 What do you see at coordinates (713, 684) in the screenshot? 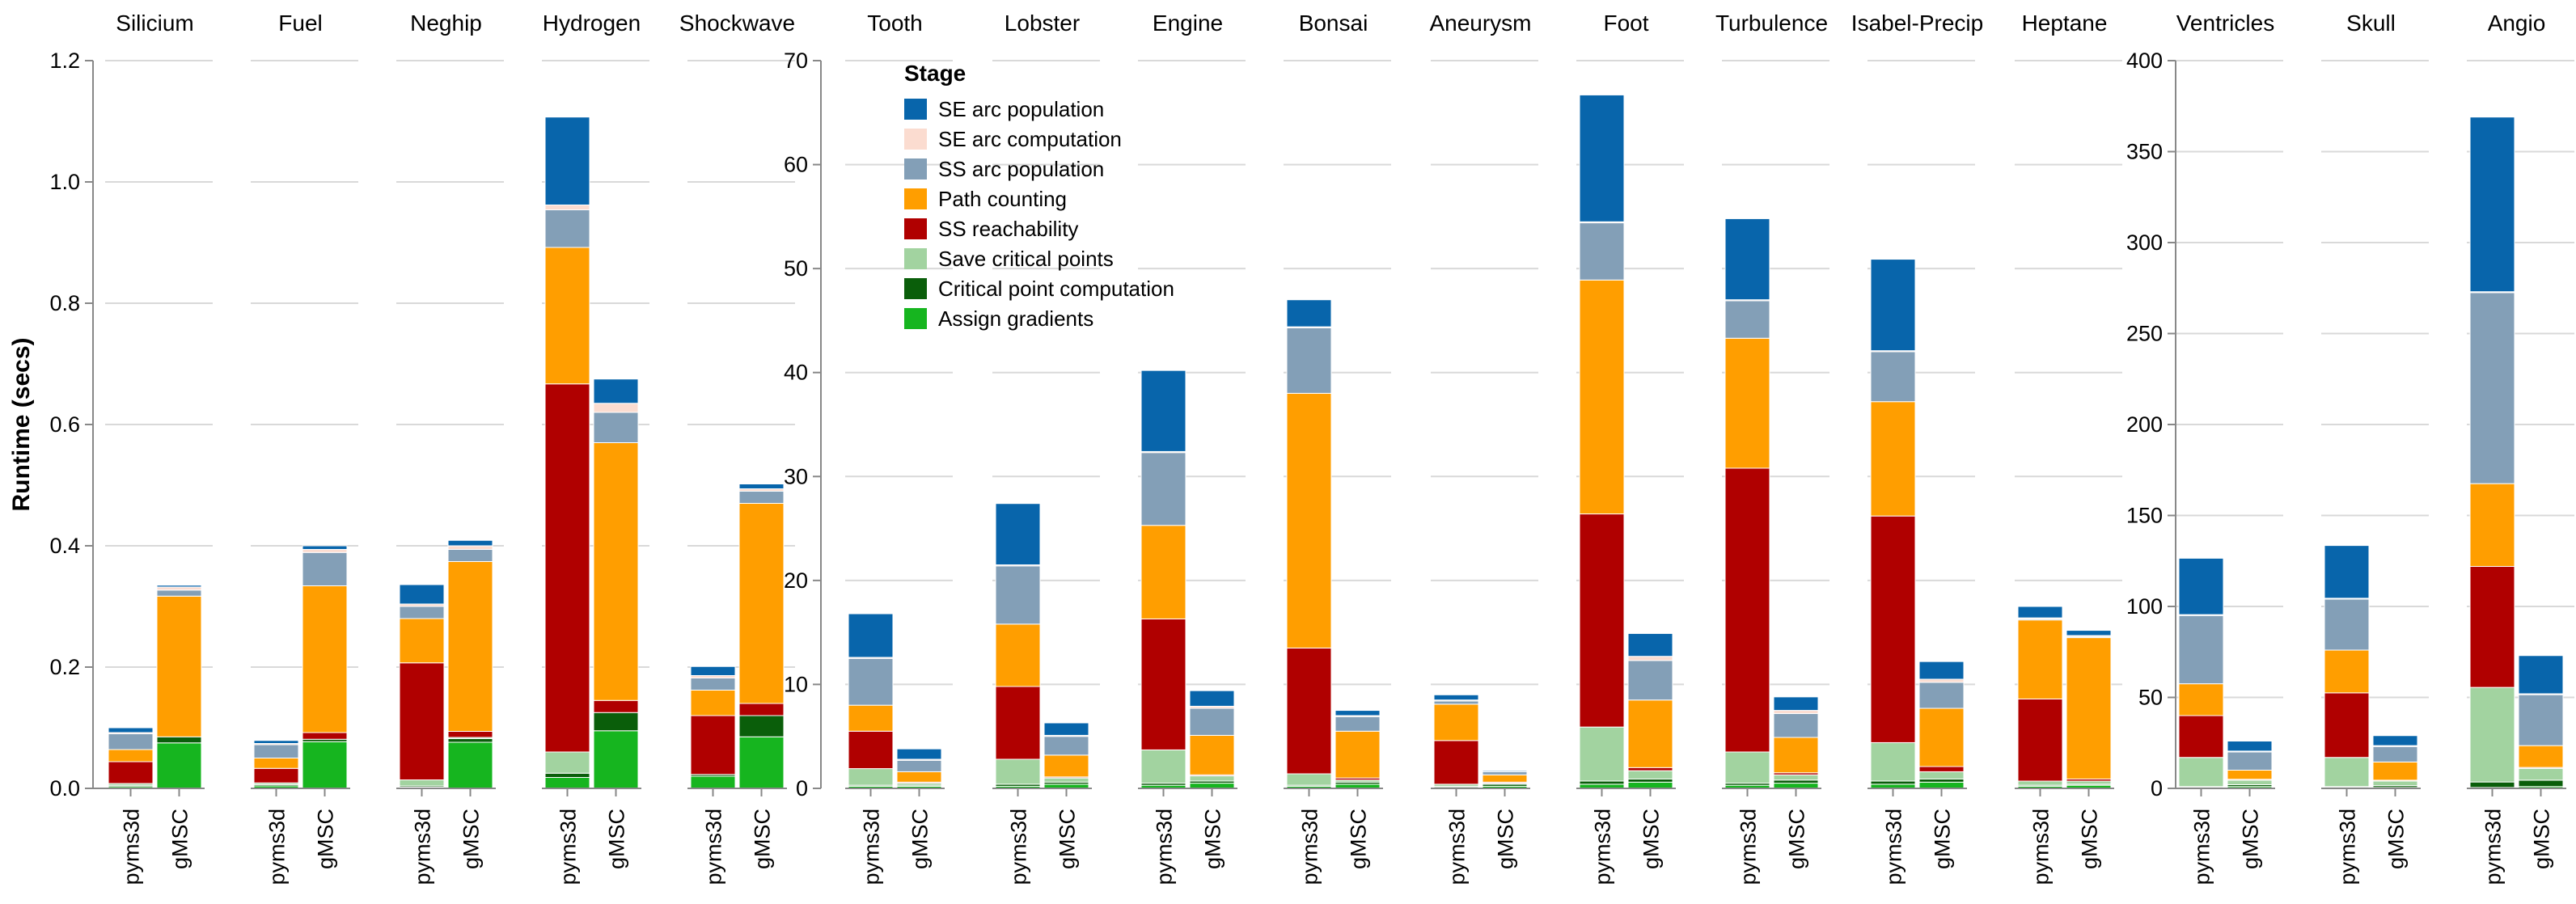
I see `bar-segment-shockwave-pyms3d-ss-arc-population` at bounding box center [713, 684].